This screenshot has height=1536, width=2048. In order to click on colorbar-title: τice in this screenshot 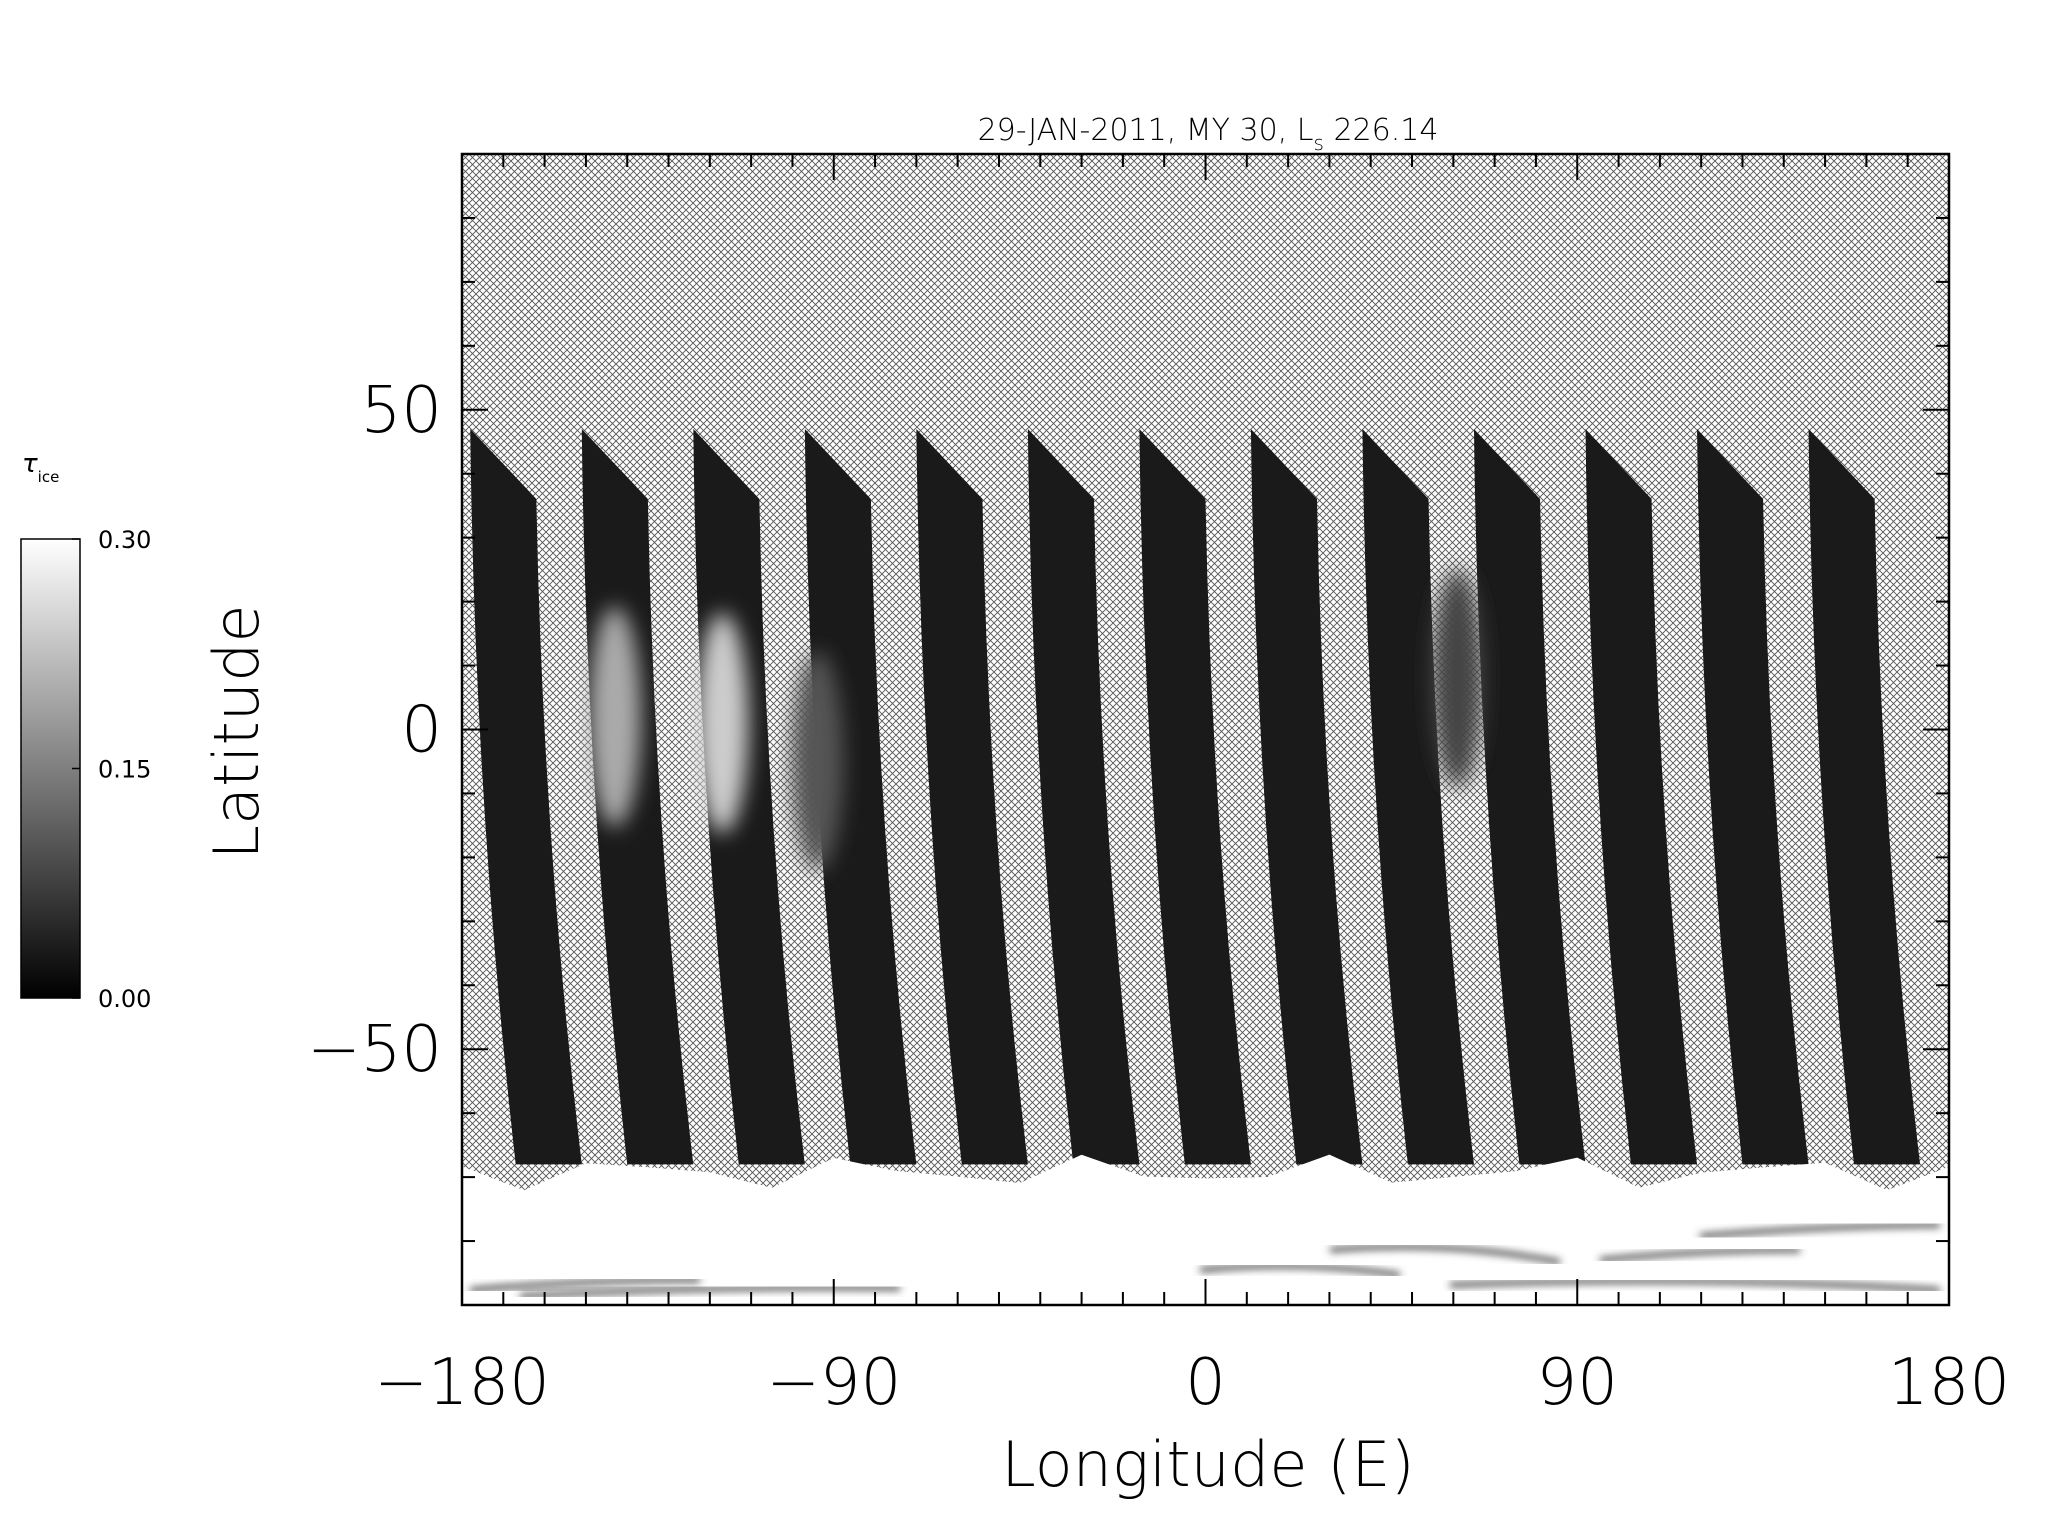, I will do `click(40, 467)`.